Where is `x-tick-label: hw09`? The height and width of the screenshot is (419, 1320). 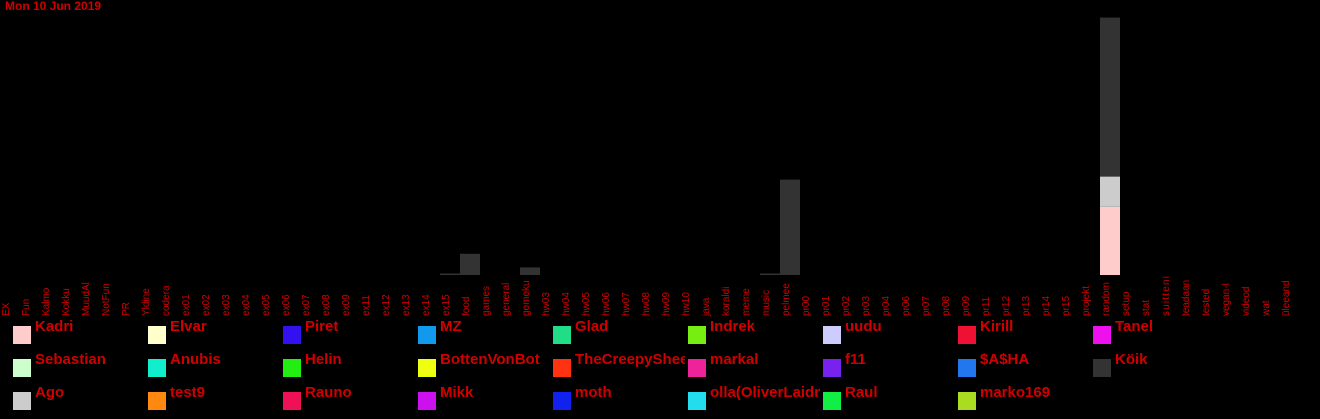 x-tick-label: hw09 is located at coordinates (666, 304).